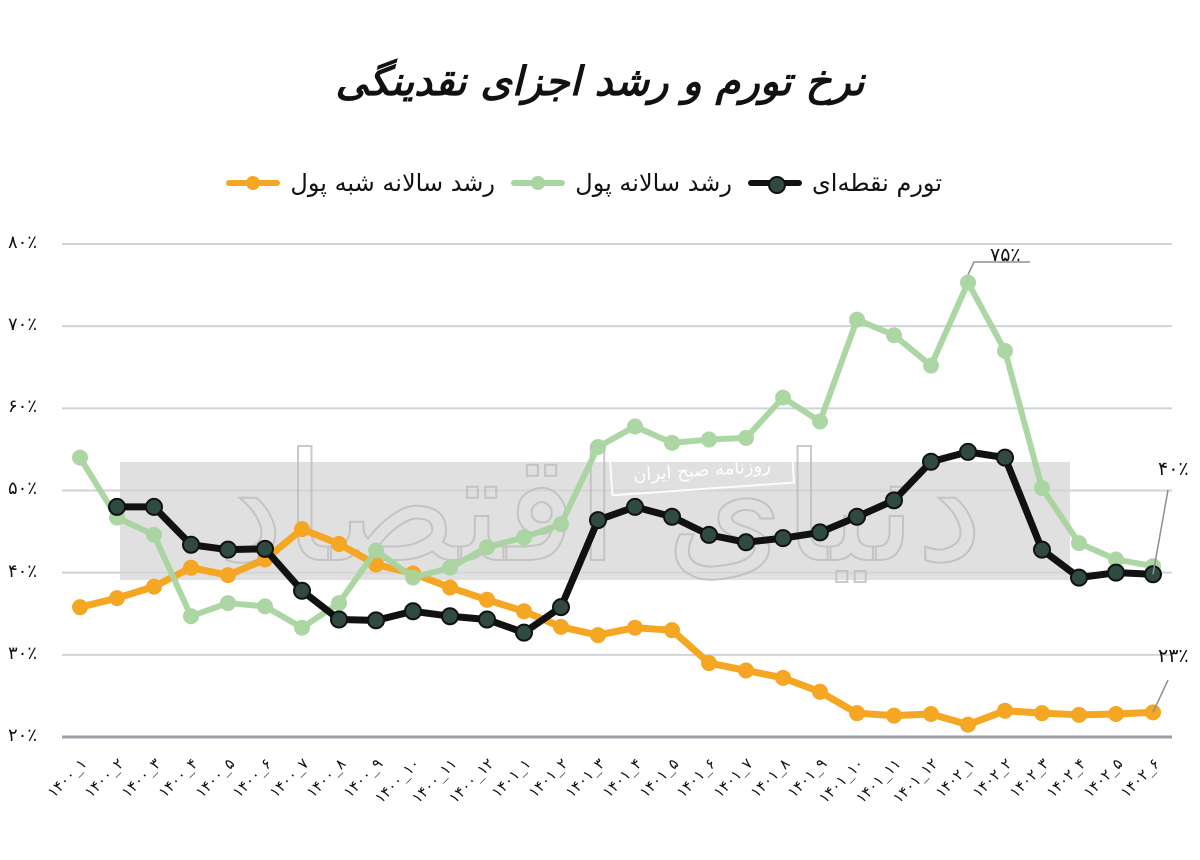 Image resolution: width=1200 pixels, height=860 pixels. What do you see at coordinates (1005, 255) in the screenshot?
I see `annotation-money-peak: ۷۵٪` at bounding box center [1005, 255].